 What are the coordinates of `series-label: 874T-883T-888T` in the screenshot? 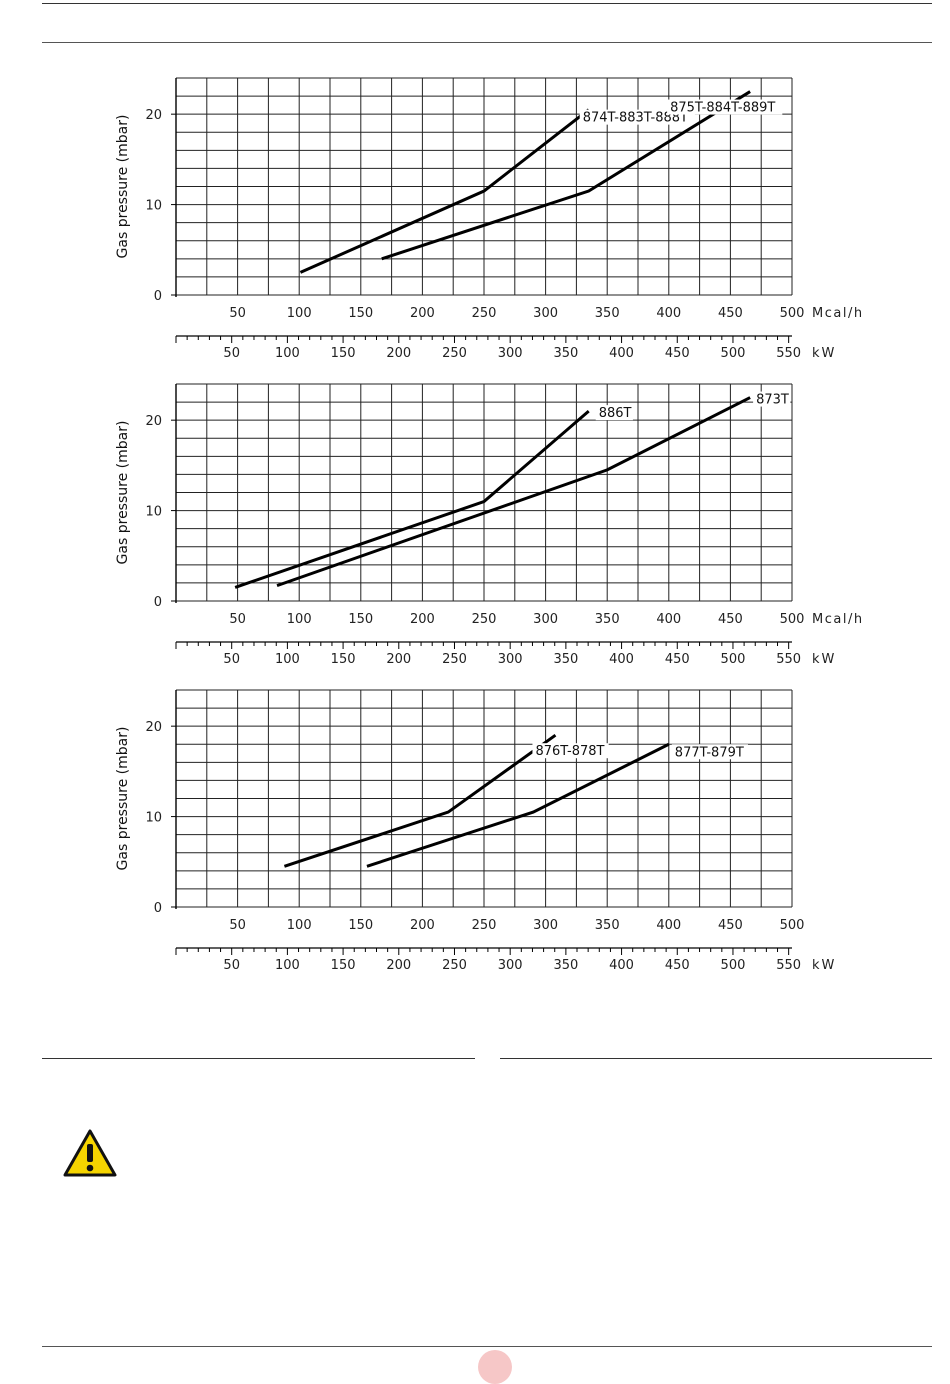 It's located at (635, 118).